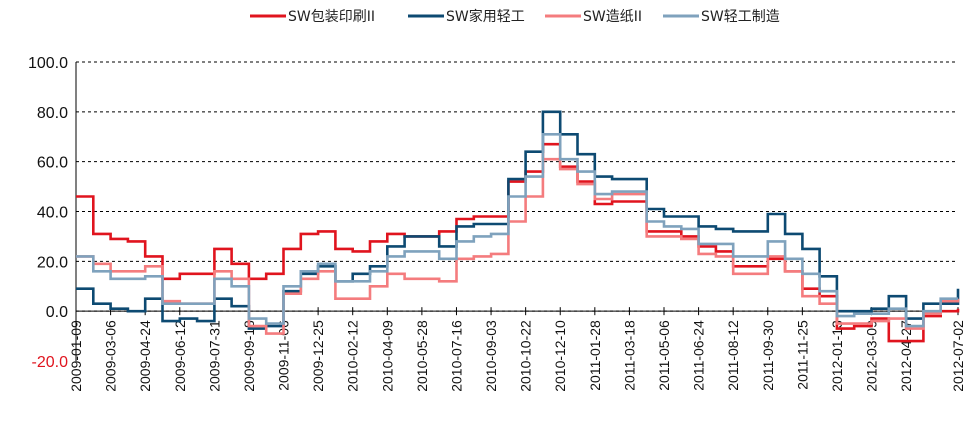  I want to click on y-tick-label: -20.0, so click(50, 362).